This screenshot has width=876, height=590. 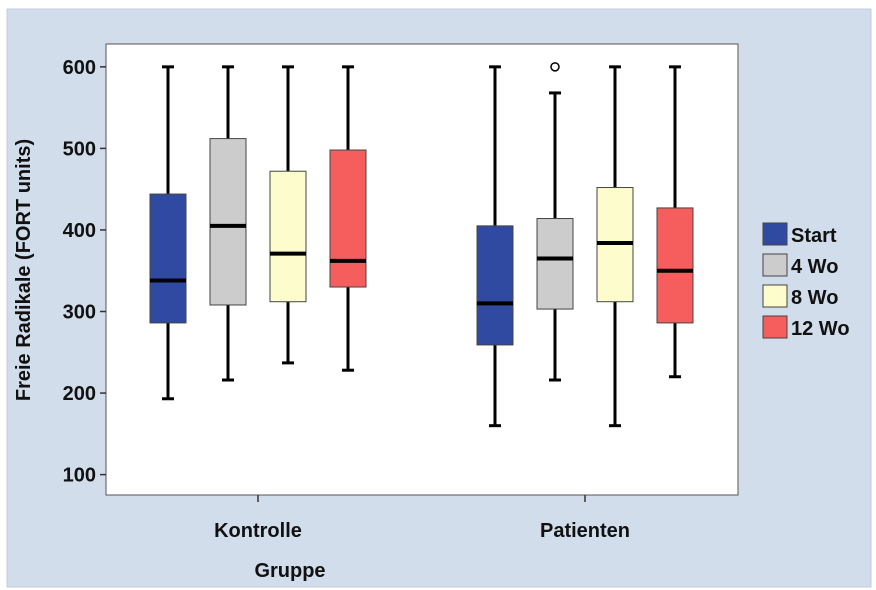 What do you see at coordinates (422, 518) in the screenshot?
I see `x-axis: Kontrolle Patienten` at bounding box center [422, 518].